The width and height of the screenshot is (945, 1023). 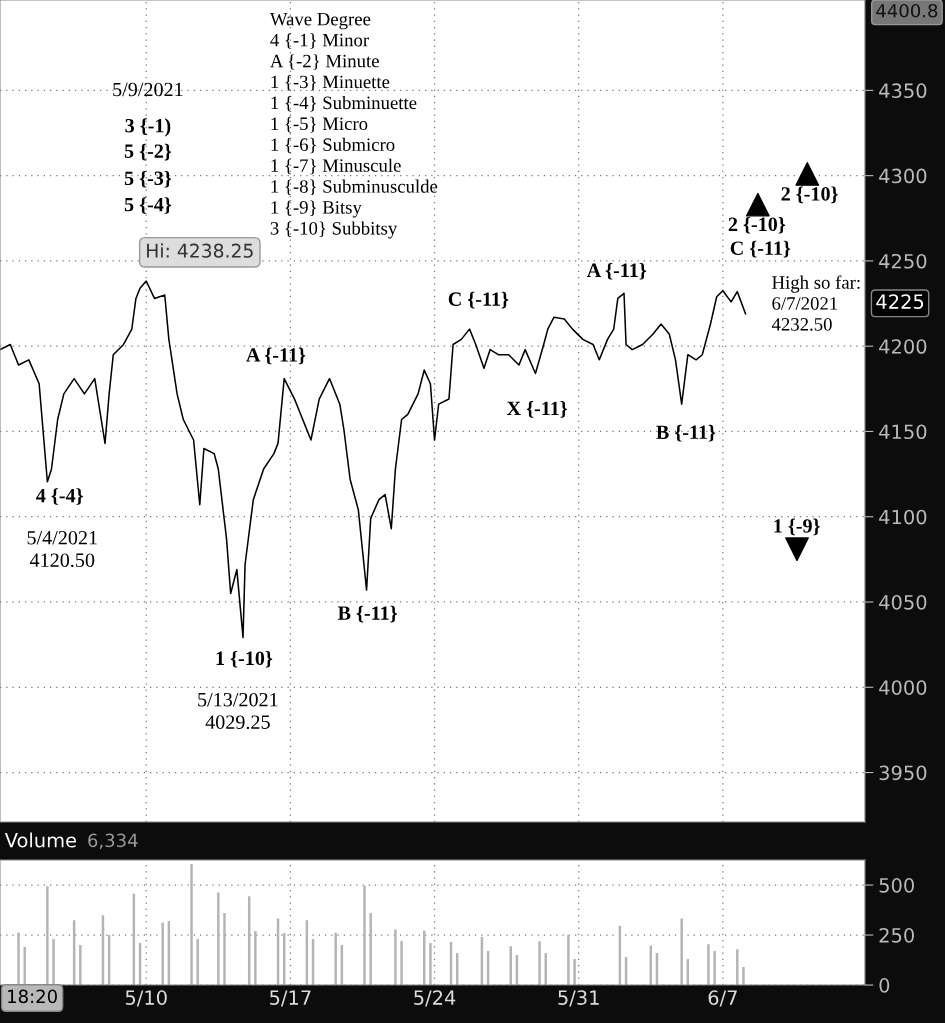 I want to click on y-tick-label: 0, so click(x=884, y=985).